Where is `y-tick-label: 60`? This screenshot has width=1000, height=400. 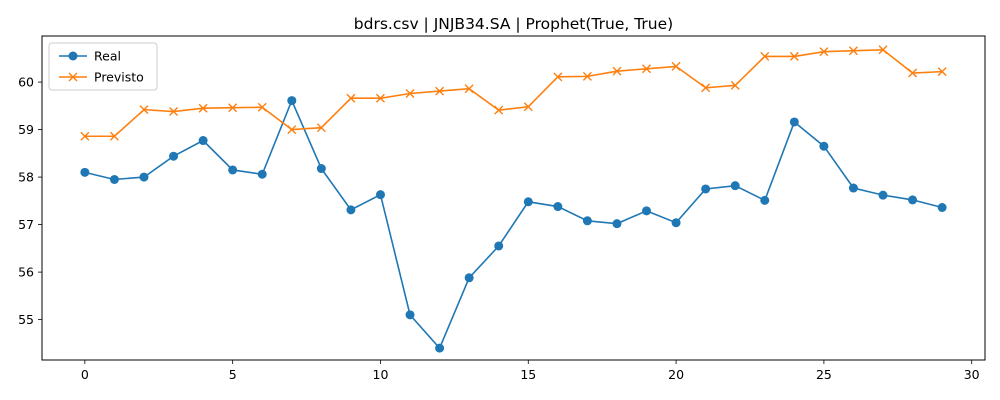 y-tick-label: 60 is located at coordinates (26, 82).